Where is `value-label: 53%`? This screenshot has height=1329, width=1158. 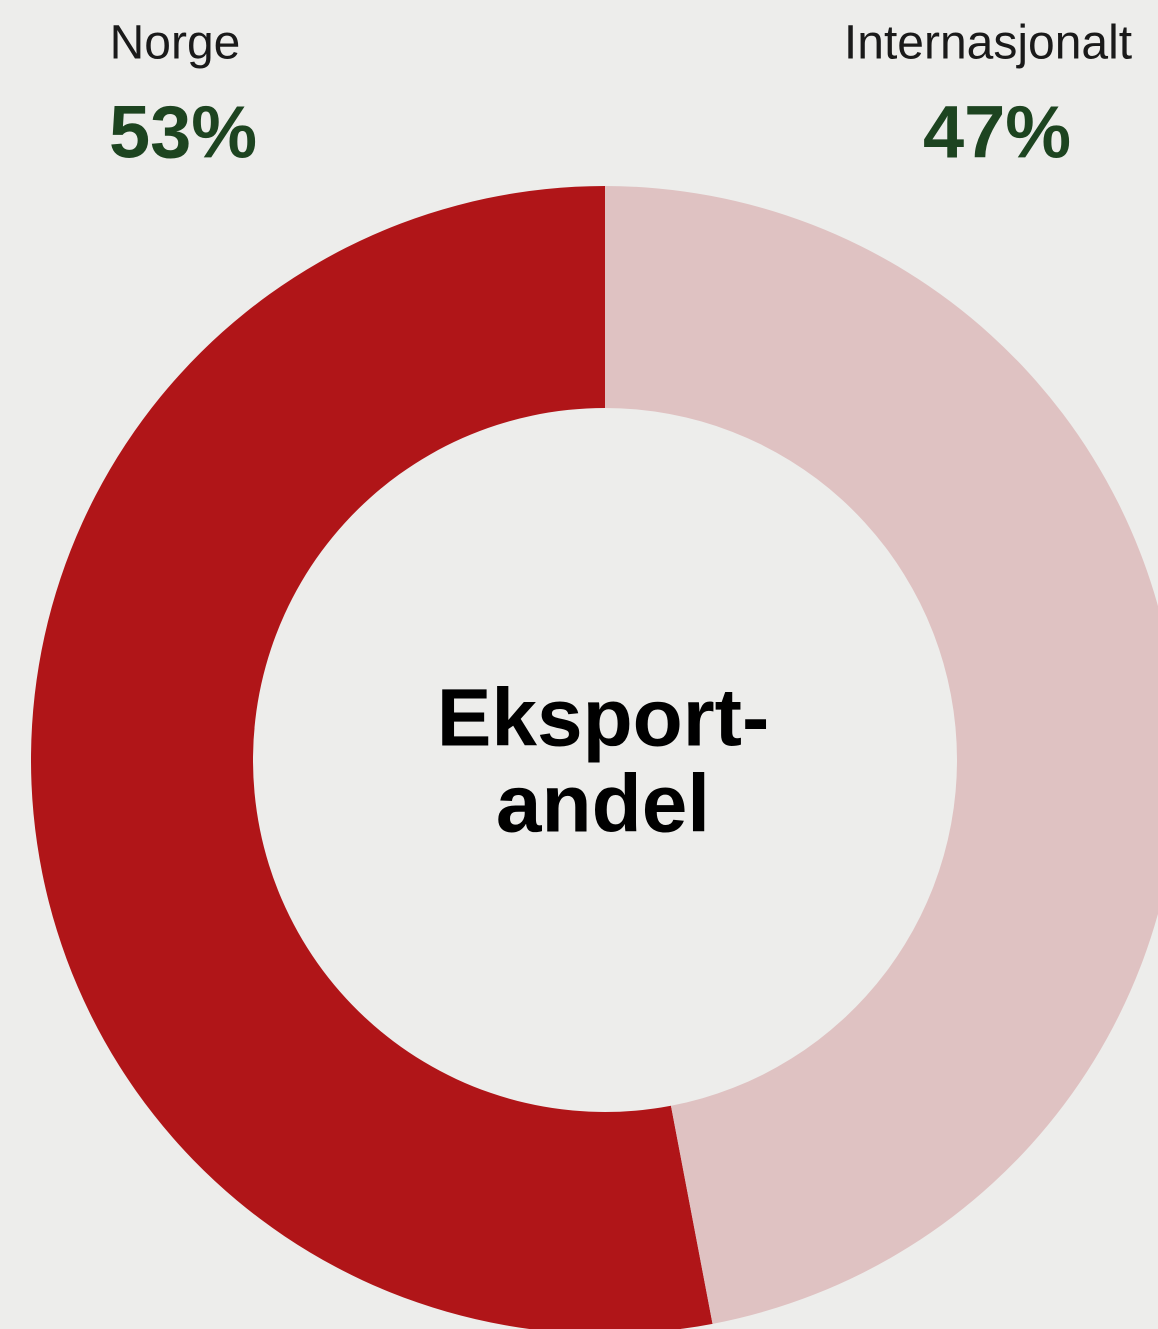 value-label: 53% is located at coordinates (183, 132).